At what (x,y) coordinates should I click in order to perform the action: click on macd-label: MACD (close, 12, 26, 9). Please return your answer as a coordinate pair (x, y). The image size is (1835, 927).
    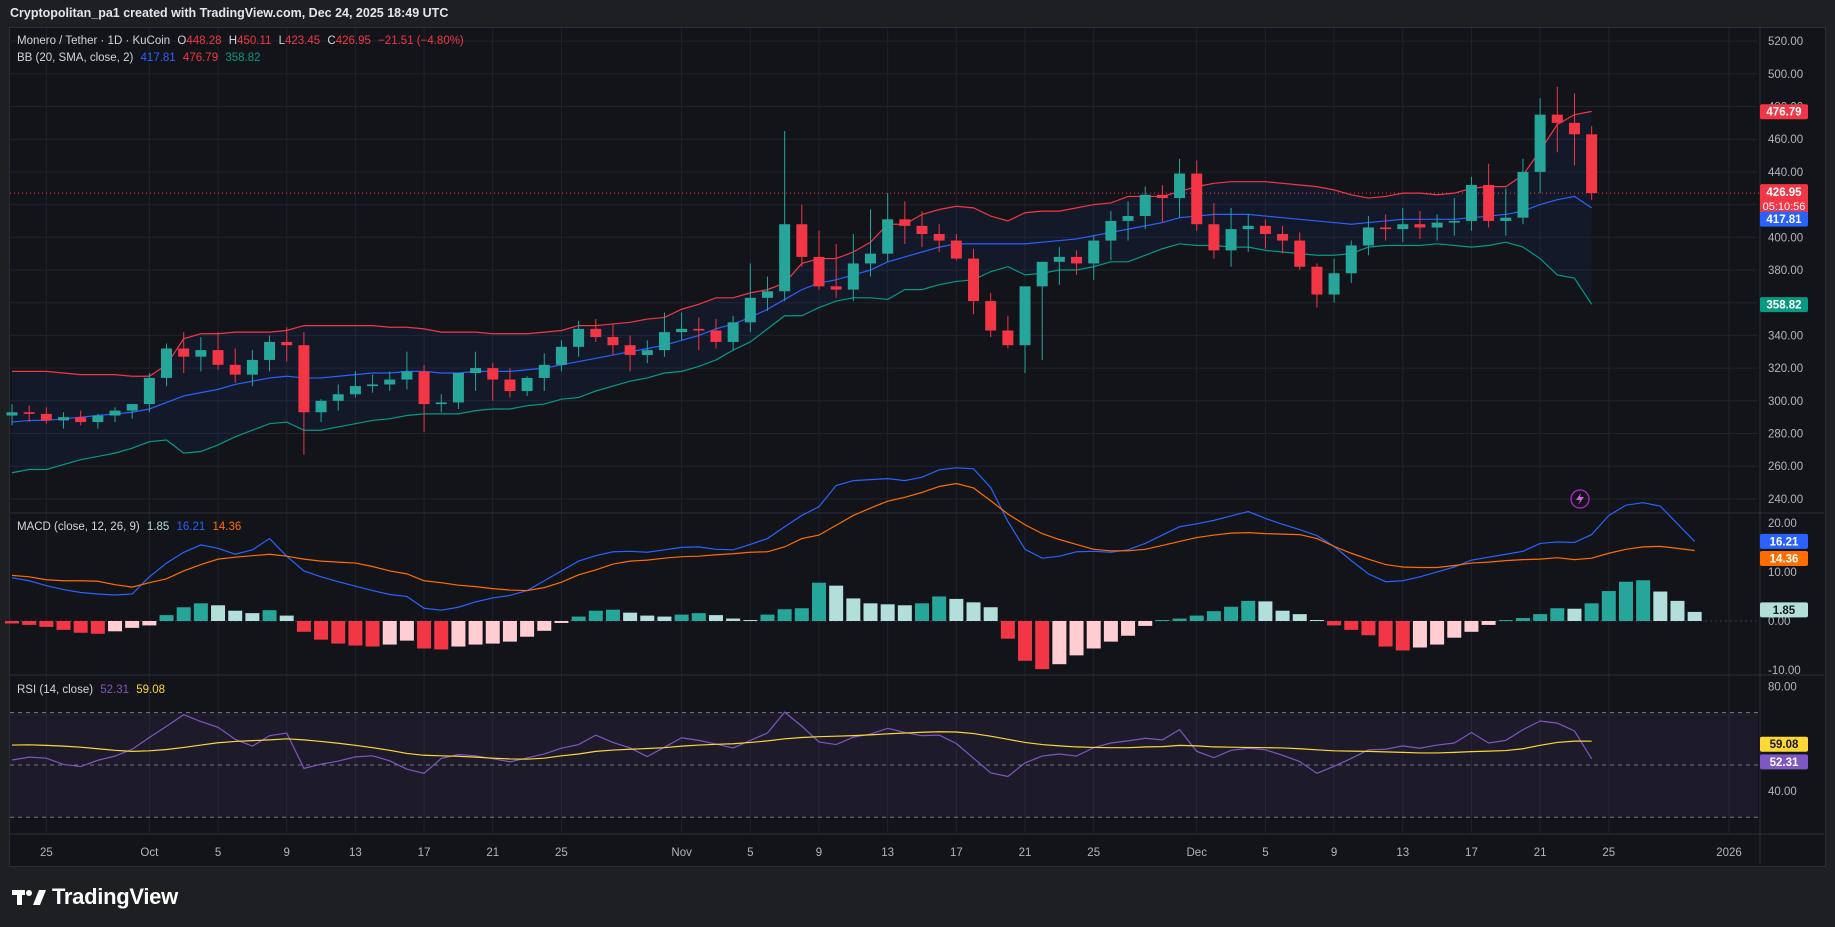
    Looking at the image, I should click on (78, 527).